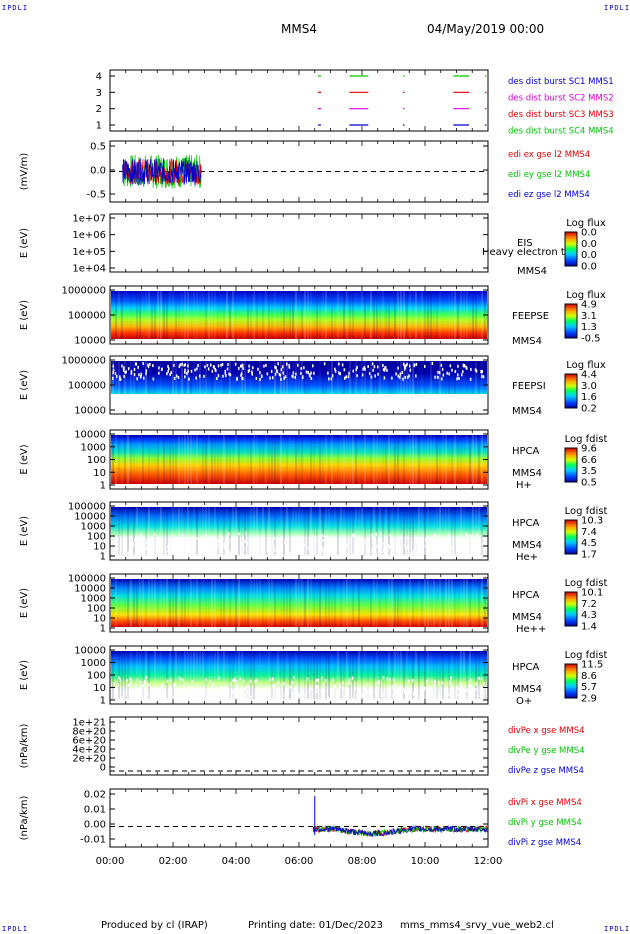 The image size is (630, 934). Describe the element at coordinates (549, 195) in the screenshot. I see `edi-legend-item: edi ez gse l2 MMS4` at that location.